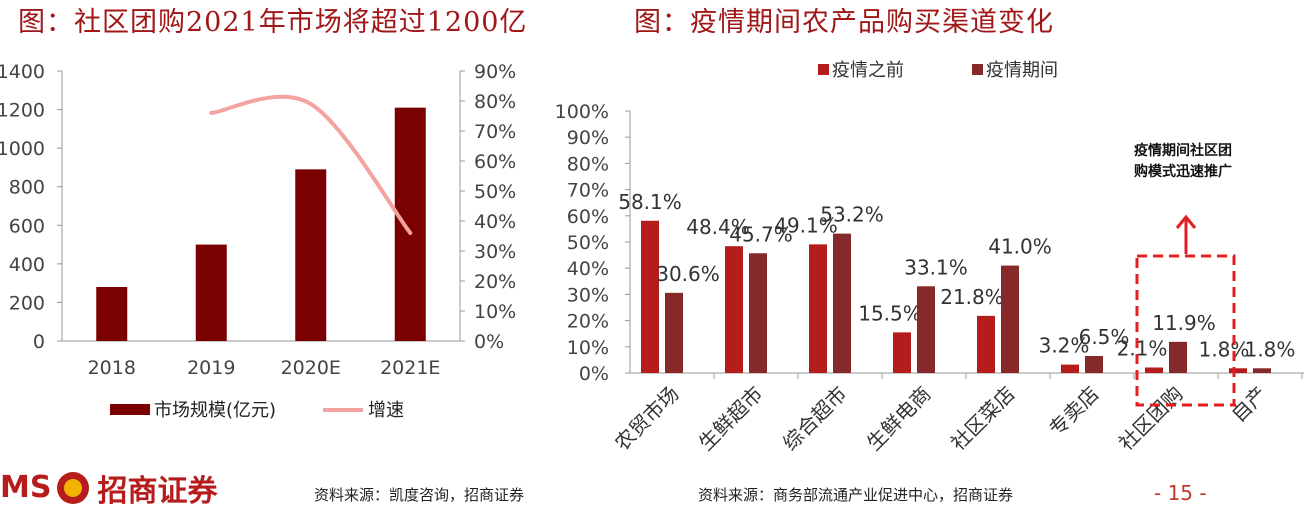 The width and height of the screenshot is (1304, 510). What do you see at coordinates (22, 149) in the screenshot?
I see `y-tick-label: 1000` at bounding box center [22, 149].